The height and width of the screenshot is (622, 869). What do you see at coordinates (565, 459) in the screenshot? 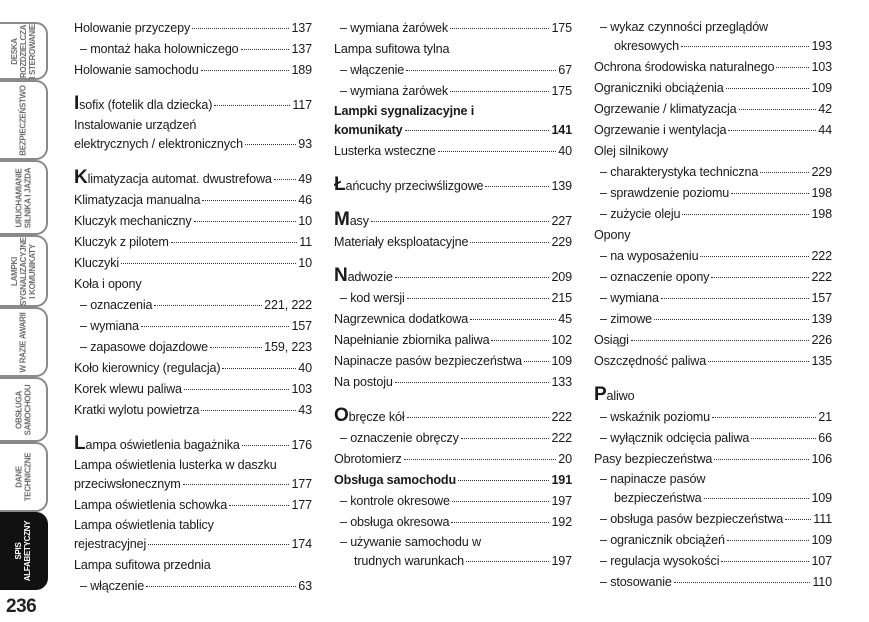
I see `index-page-number: 20` at bounding box center [565, 459].